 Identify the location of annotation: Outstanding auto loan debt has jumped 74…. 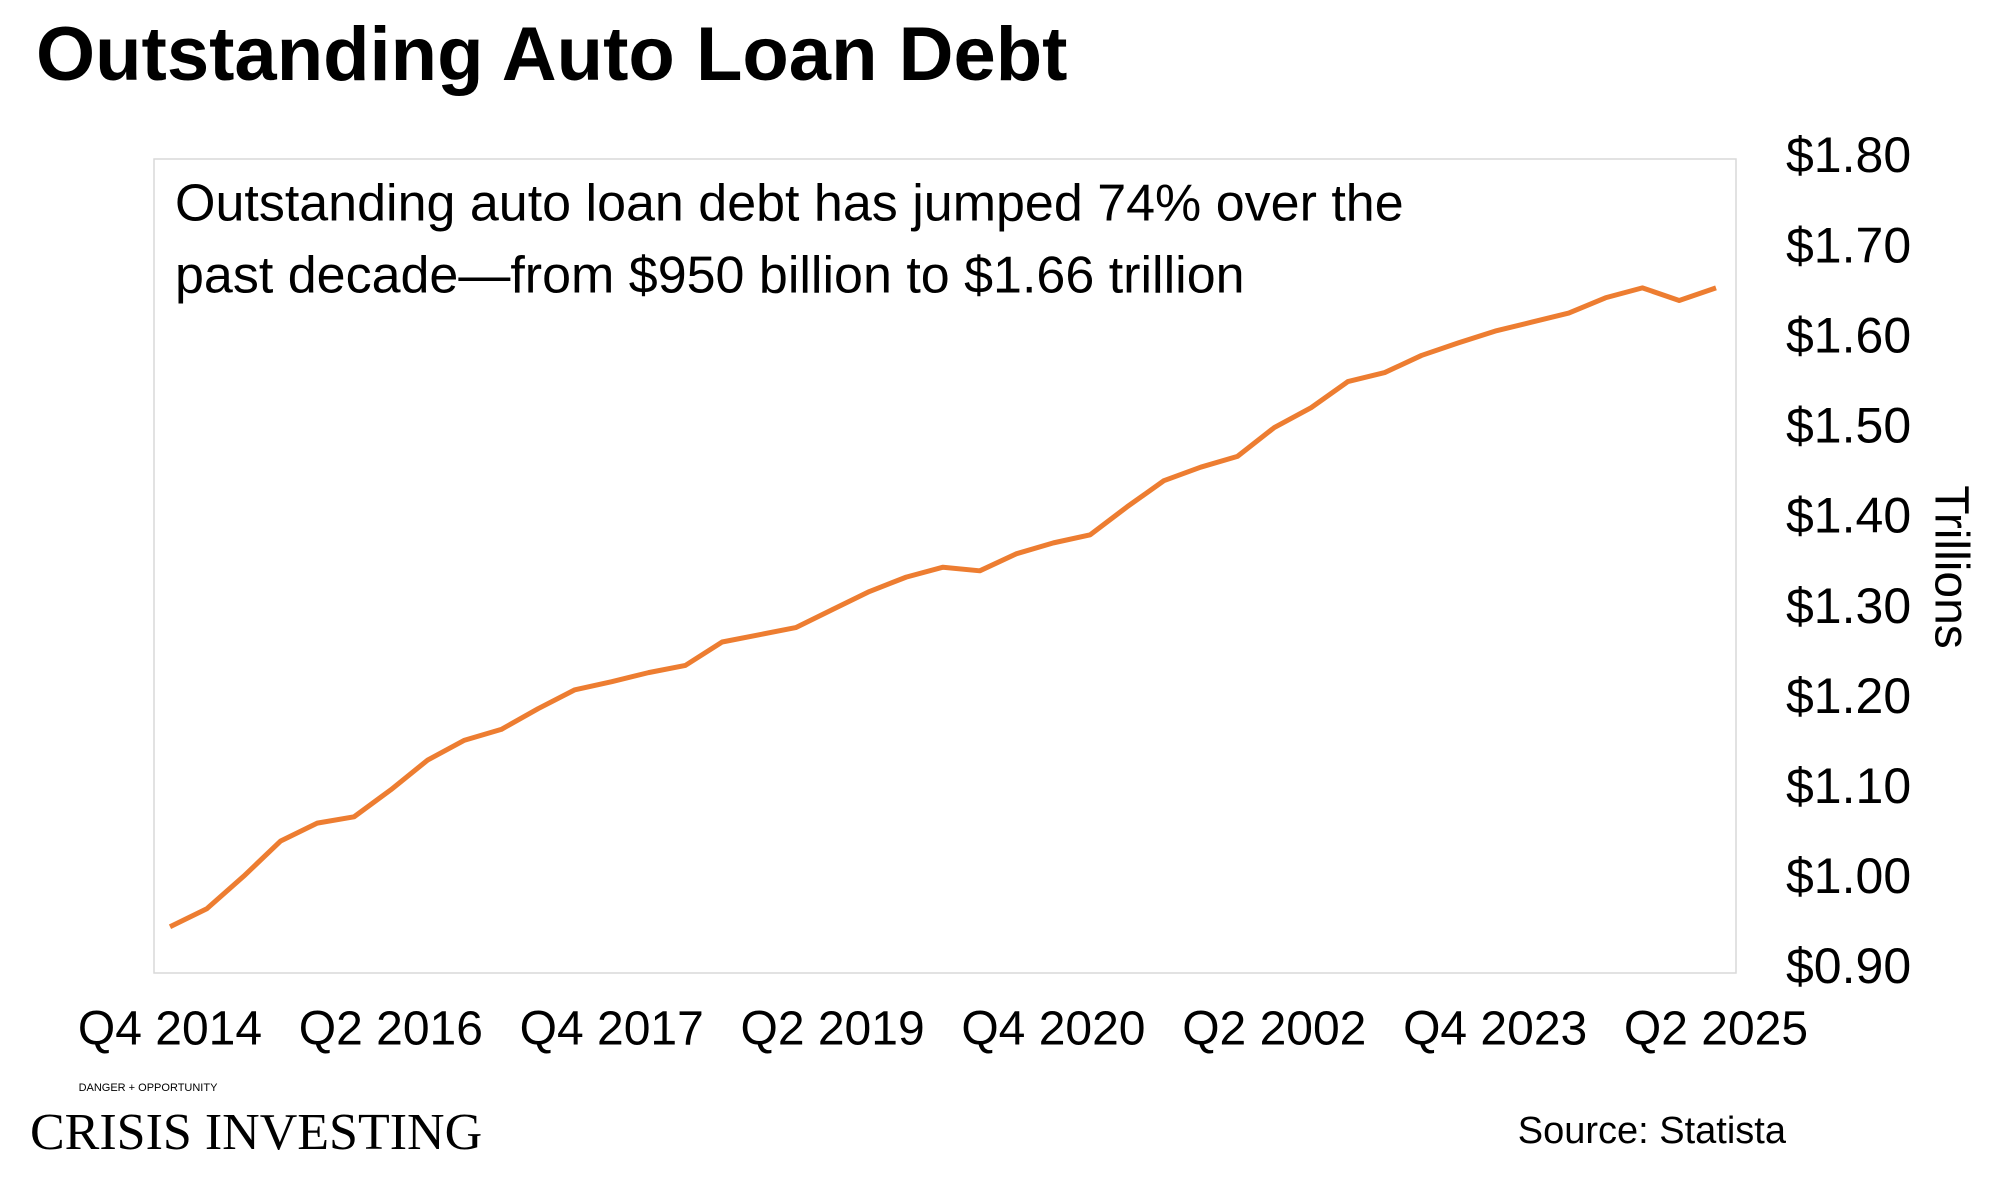
(789, 204).